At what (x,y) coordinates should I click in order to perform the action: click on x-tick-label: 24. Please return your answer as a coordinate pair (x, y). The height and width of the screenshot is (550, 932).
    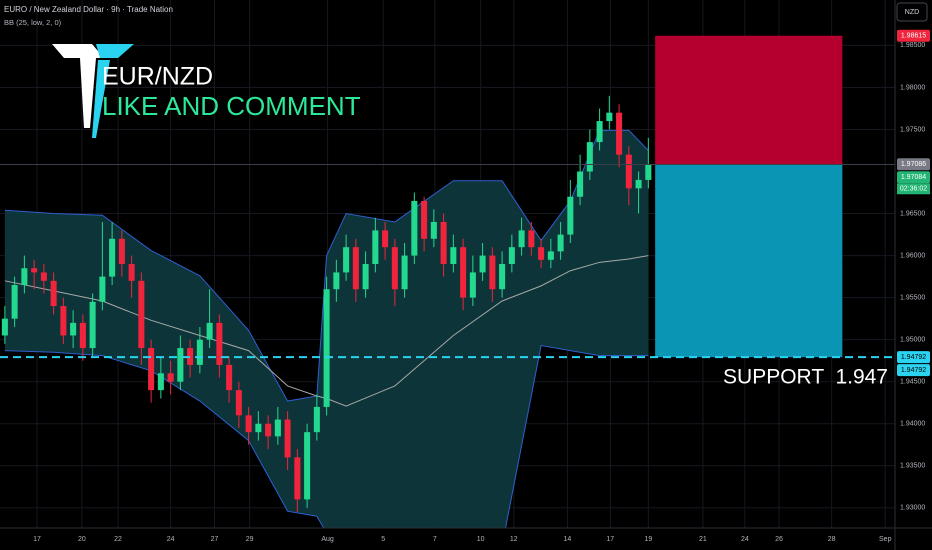
    Looking at the image, I should click on (171, 539).